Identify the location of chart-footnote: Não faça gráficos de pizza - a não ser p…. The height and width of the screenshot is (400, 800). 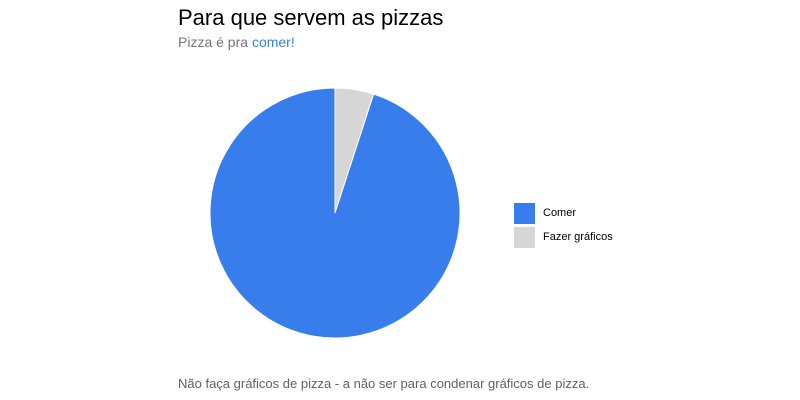
(384, 383).